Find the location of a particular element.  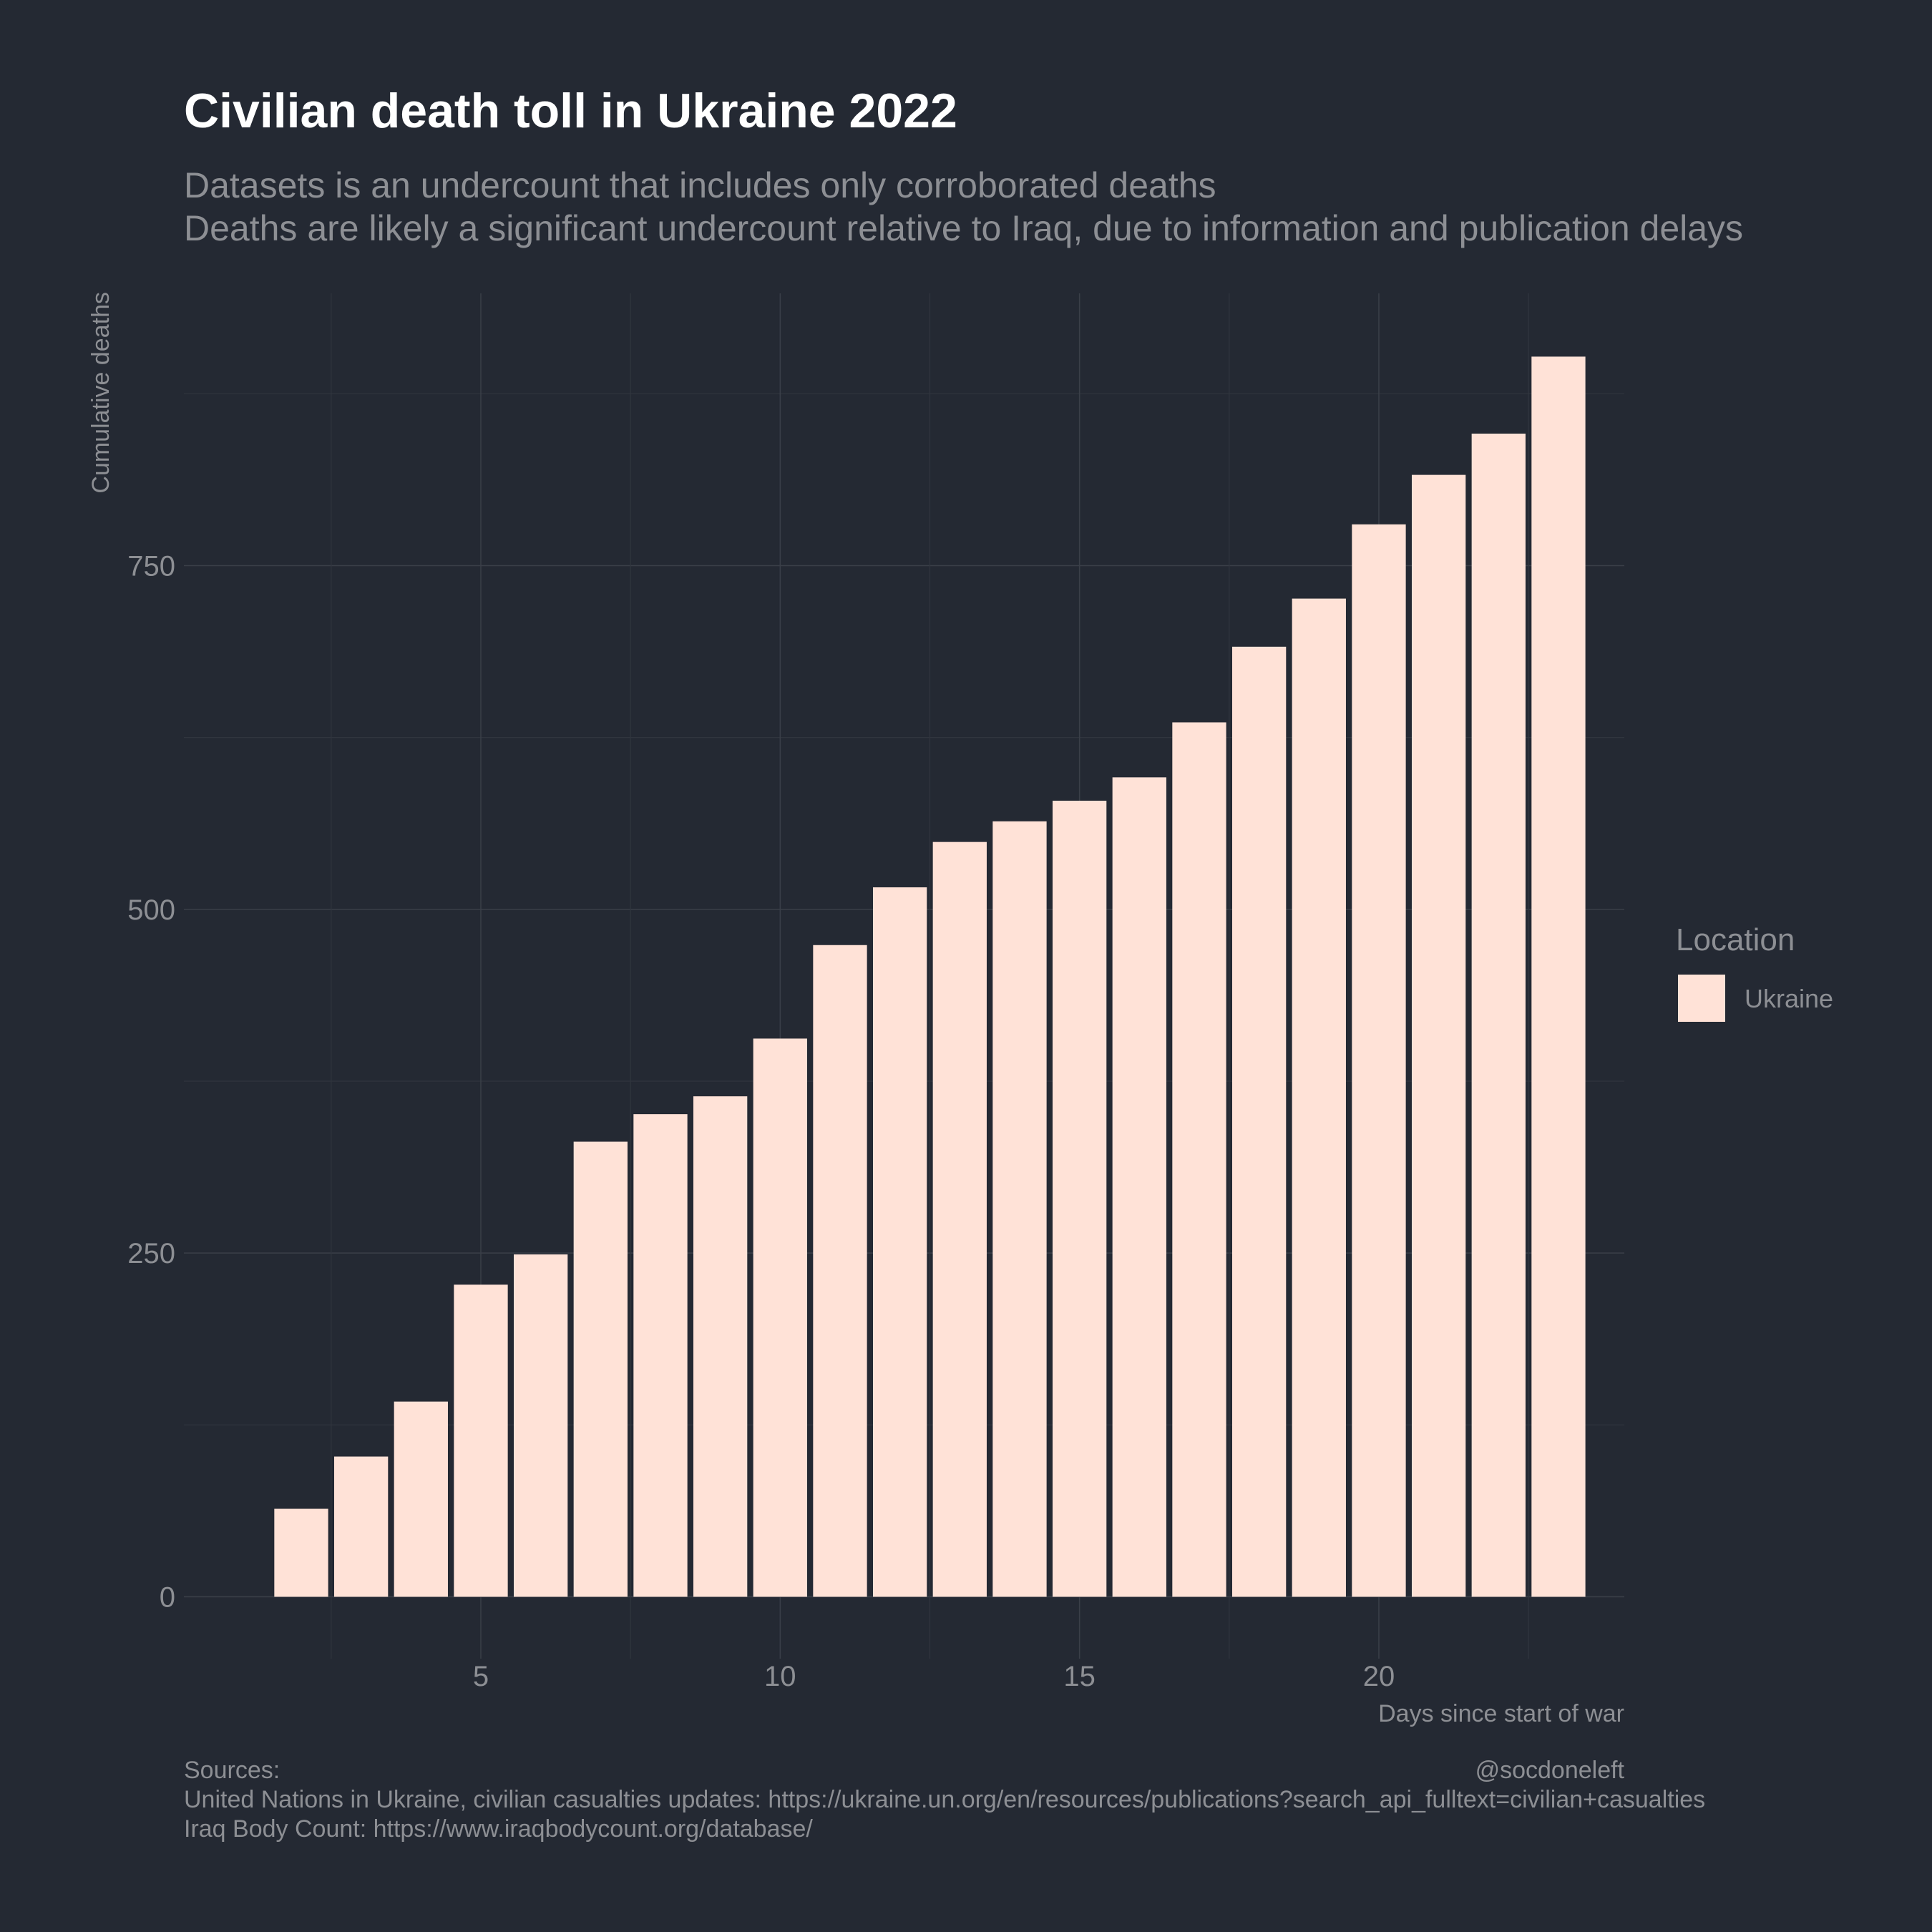

legend-key-ukraine is located at coordinates (1701, 998).